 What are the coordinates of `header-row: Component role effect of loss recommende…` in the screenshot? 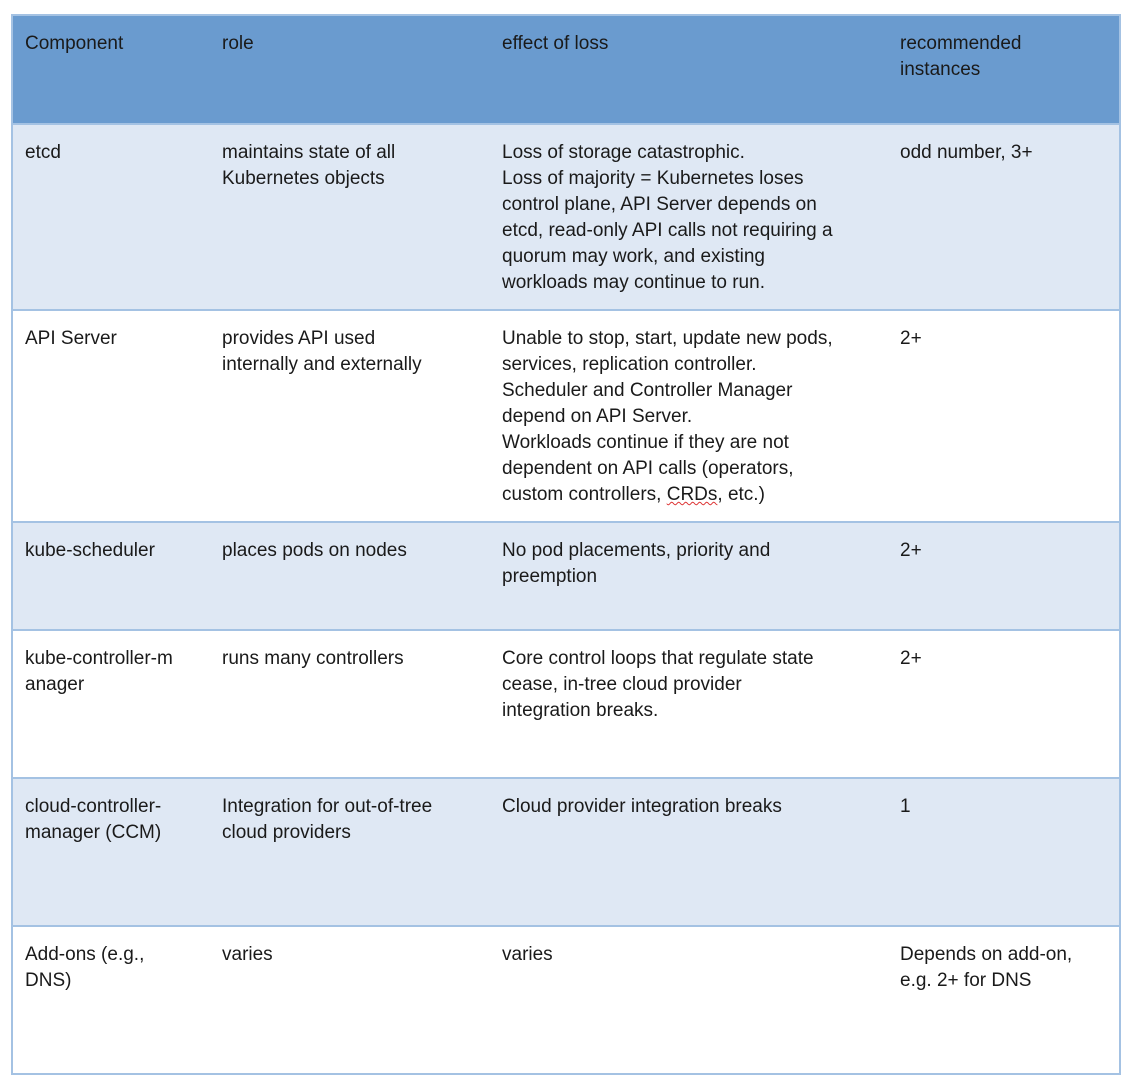 It's located at (566, 69).